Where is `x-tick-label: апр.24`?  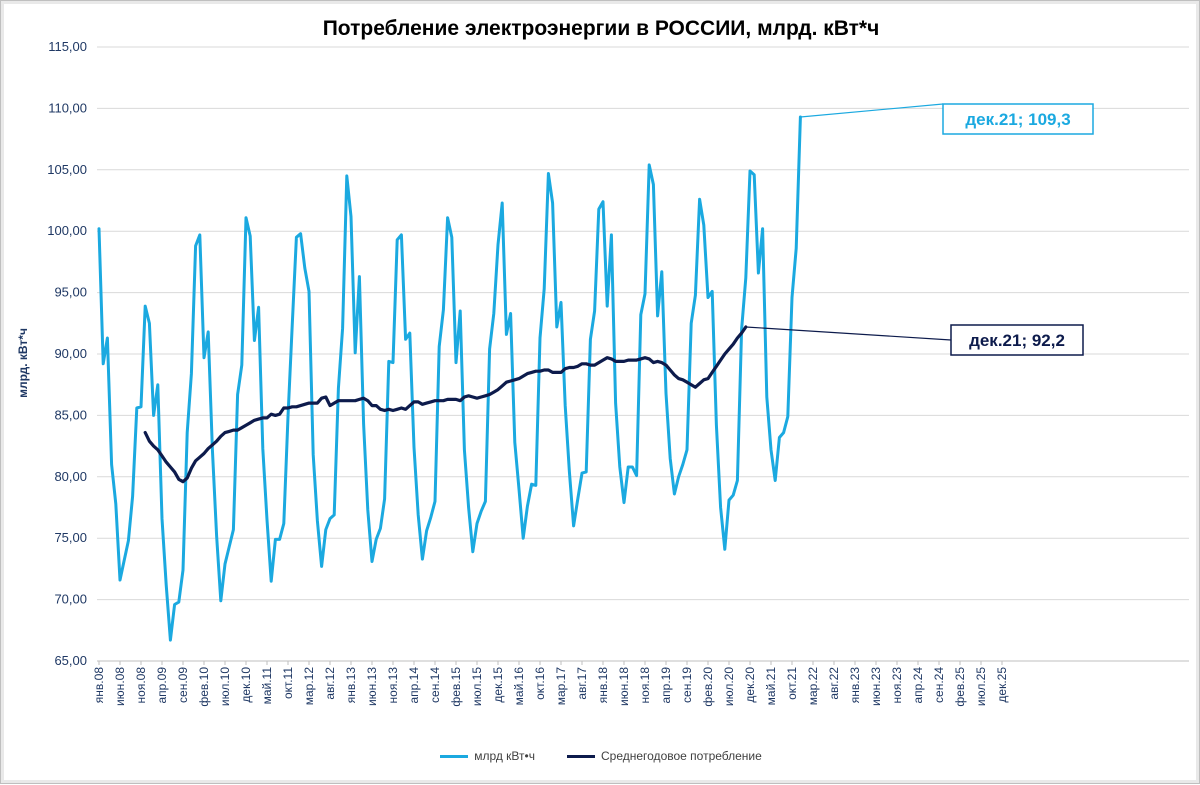
x-tick-label: апр.24 is located at coordinates (918, 685).